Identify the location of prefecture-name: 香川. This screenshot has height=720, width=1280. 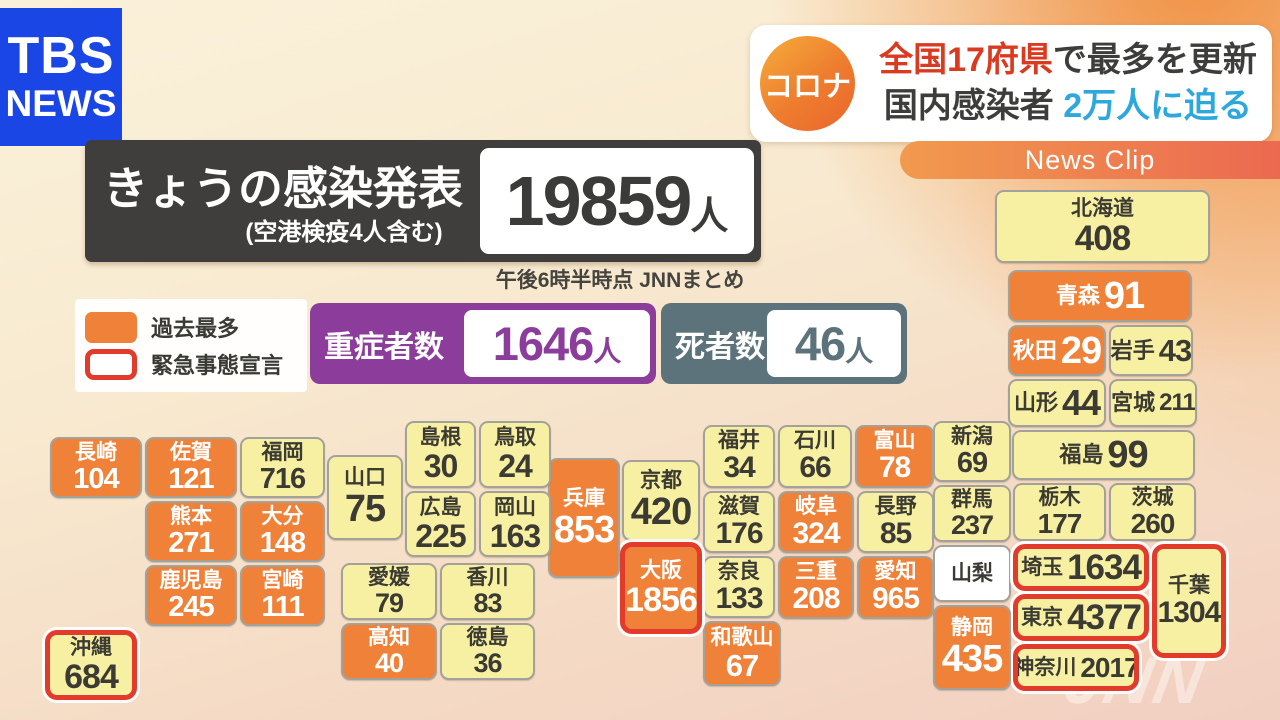
(487, 577).